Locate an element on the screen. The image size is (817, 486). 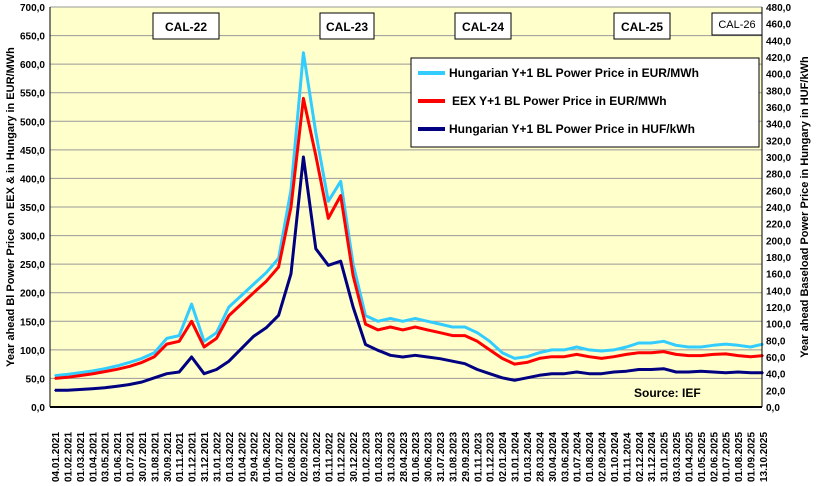
x-tick-label: 13.10.2025 is located at coordinates (764, 457).